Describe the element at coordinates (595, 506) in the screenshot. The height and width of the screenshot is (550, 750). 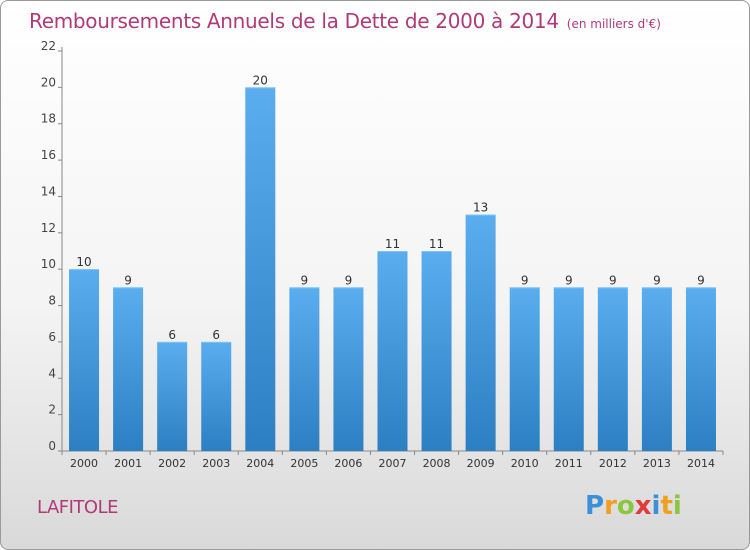
I see `logo-letter: P` at that location.